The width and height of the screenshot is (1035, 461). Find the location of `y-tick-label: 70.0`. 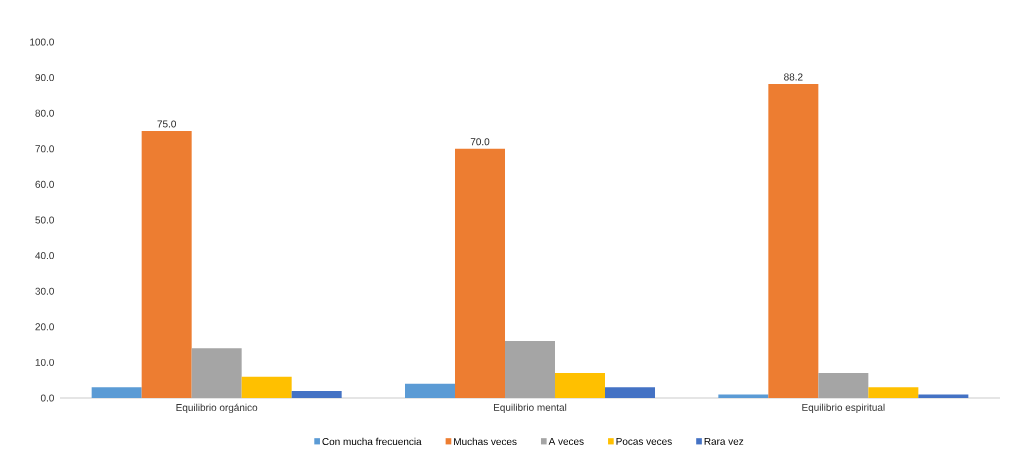

y-tick-label: 70.0 is located at coordinates (44, 149).